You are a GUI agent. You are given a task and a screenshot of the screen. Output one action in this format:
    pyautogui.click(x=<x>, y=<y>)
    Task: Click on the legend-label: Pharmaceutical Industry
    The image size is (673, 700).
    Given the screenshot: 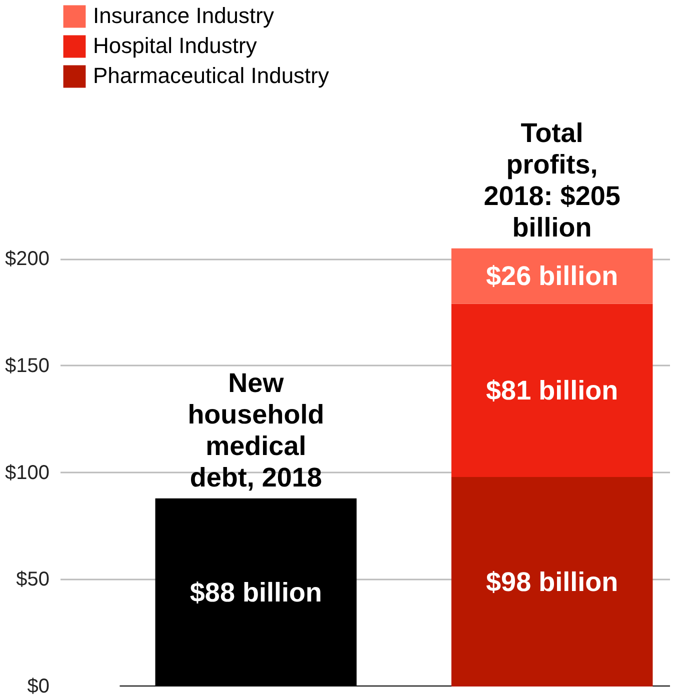 What is the action you would take?
    pyautogui.click(x=211, y=76)
    